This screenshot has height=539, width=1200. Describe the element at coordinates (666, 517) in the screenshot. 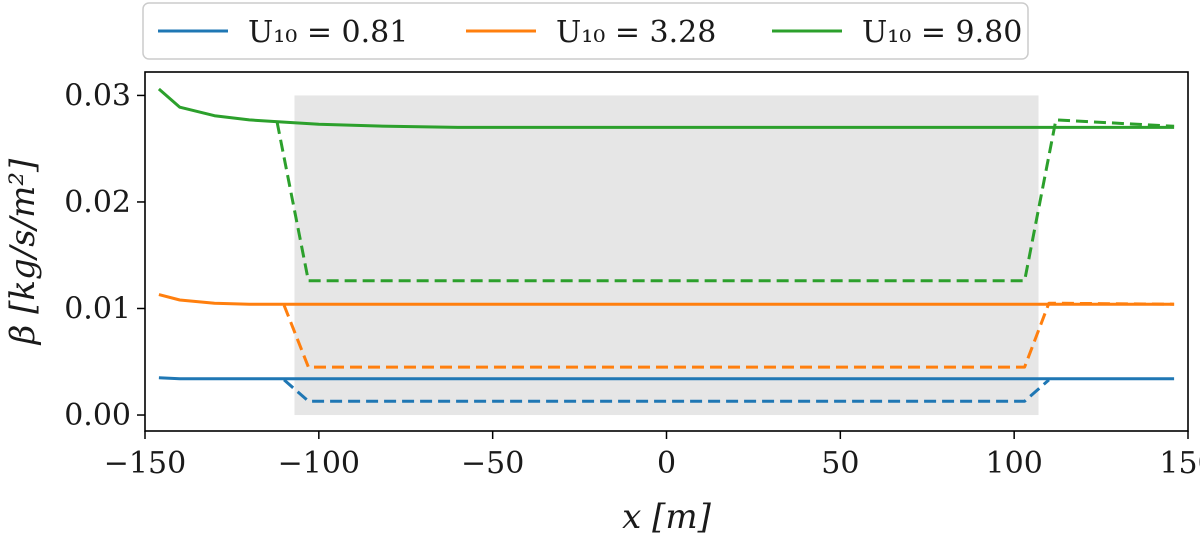

I see `x-axis-label: x [m]` at that location.